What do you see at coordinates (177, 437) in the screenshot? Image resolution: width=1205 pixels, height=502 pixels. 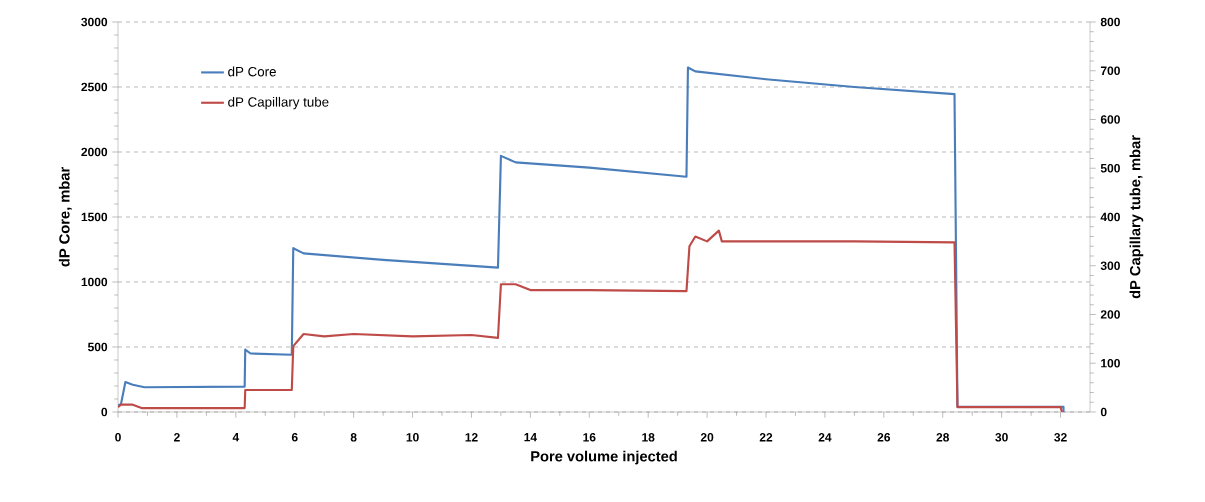 I see `x-tick-label: 2` at bounding box center [177, 437].